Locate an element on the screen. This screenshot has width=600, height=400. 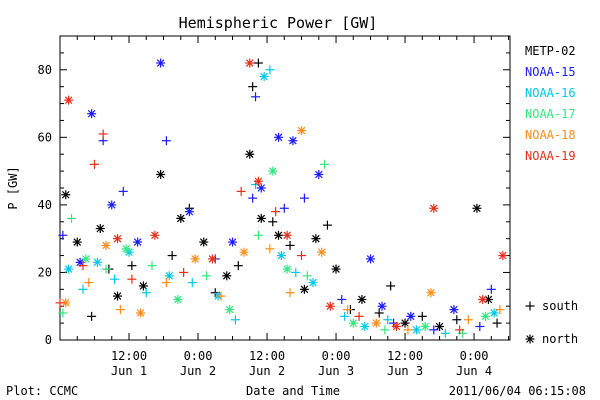
marker-legend-label-south: south is located at coordinates (560, 306).